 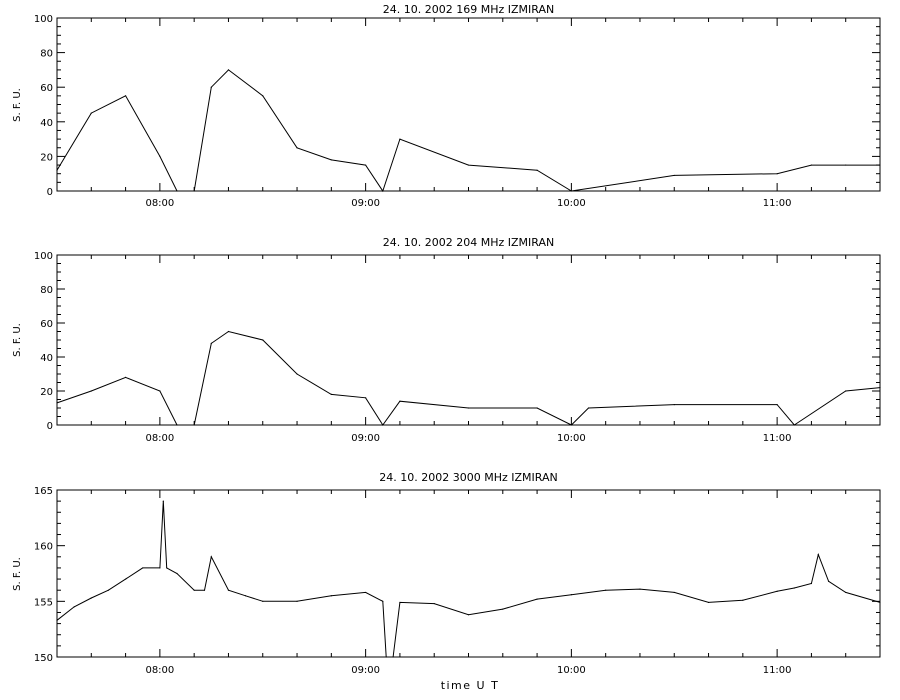 I want to click on y-tick-label: 155, so click(x=43, y=602).